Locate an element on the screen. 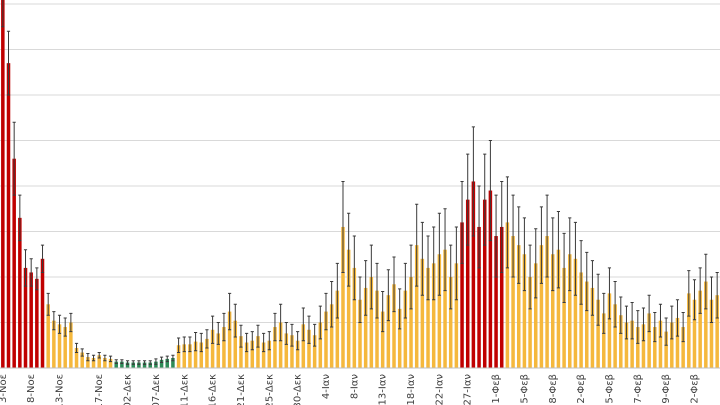  x-tick-label: 30-Δεκ is located at coordinates (298, 389).